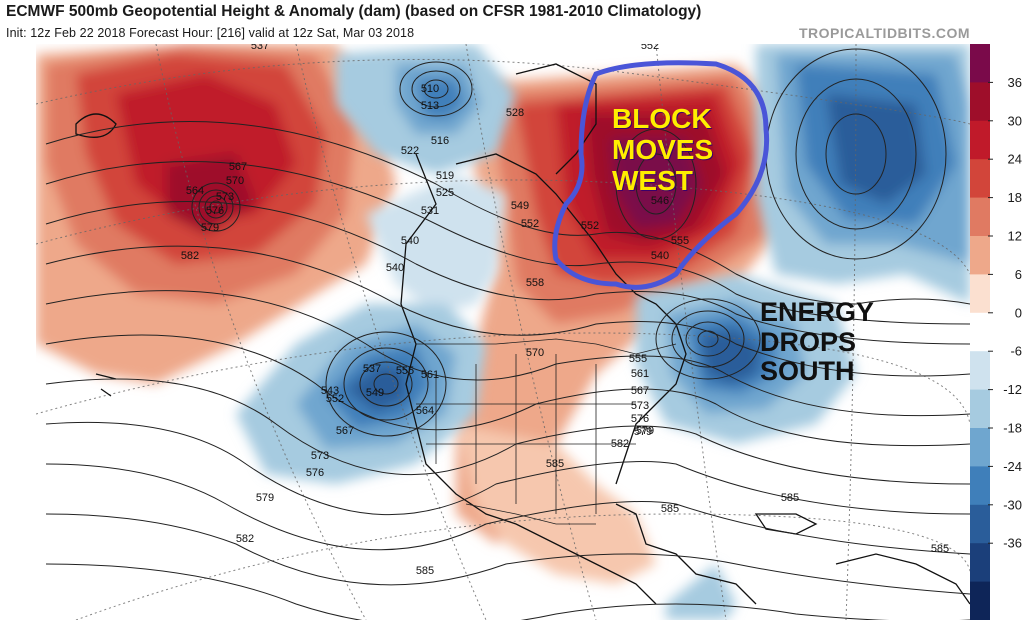 Image resolution: width=1024 pixels, height=638 pixels. I want to click on contour-label: 513, so click(430, 106).